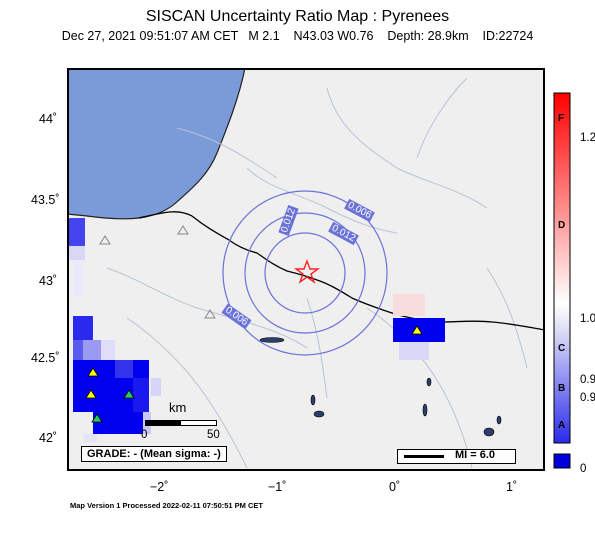 Image resolution: width=595 pixels, height=543 pixels. I want to click on colorbar-letter-c: C, so click(562, 348).